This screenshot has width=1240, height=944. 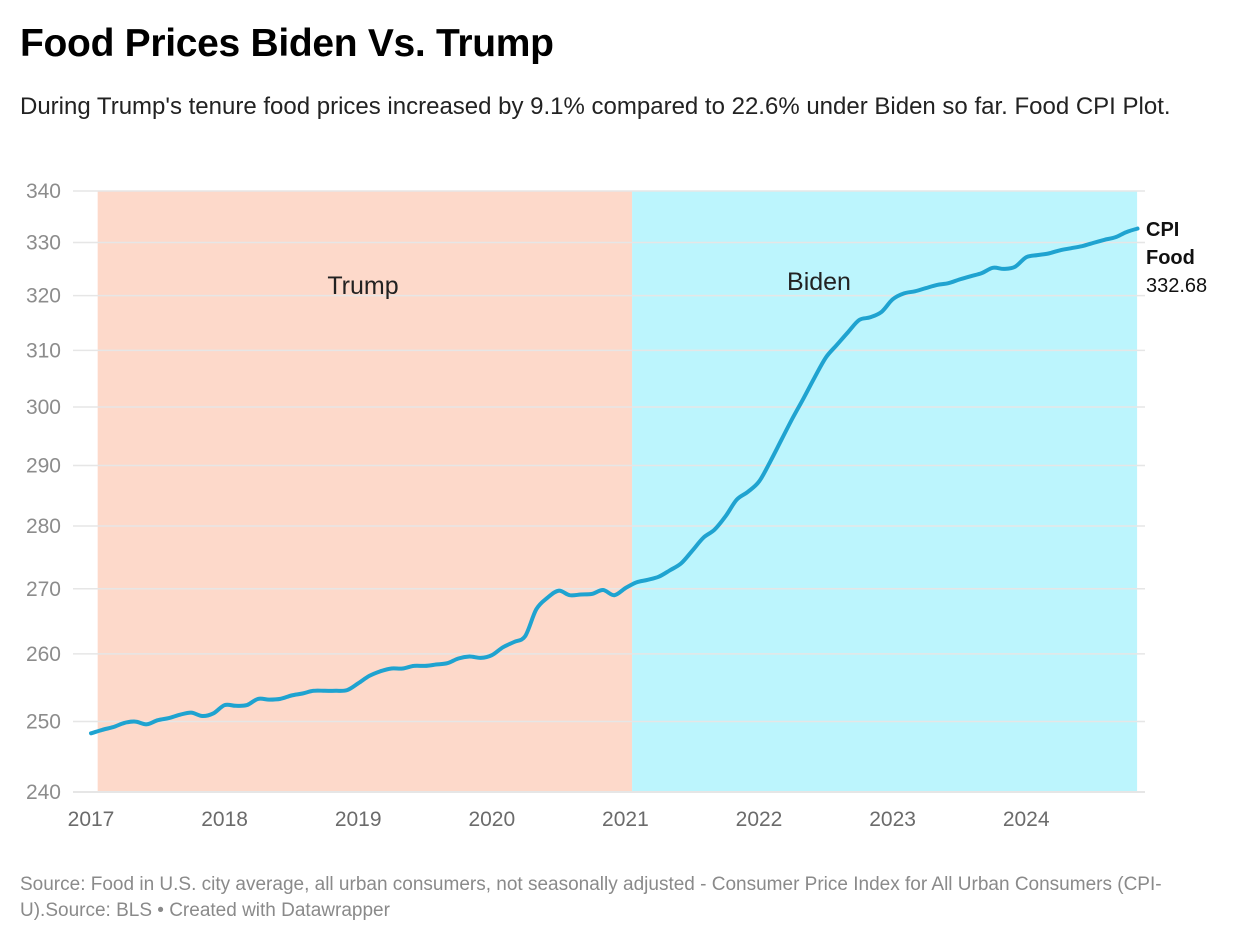 What do you see at coordinates (43, 350) in the screenshot?
I see `y-tick-label: 310` at bounding box center [43, 350].